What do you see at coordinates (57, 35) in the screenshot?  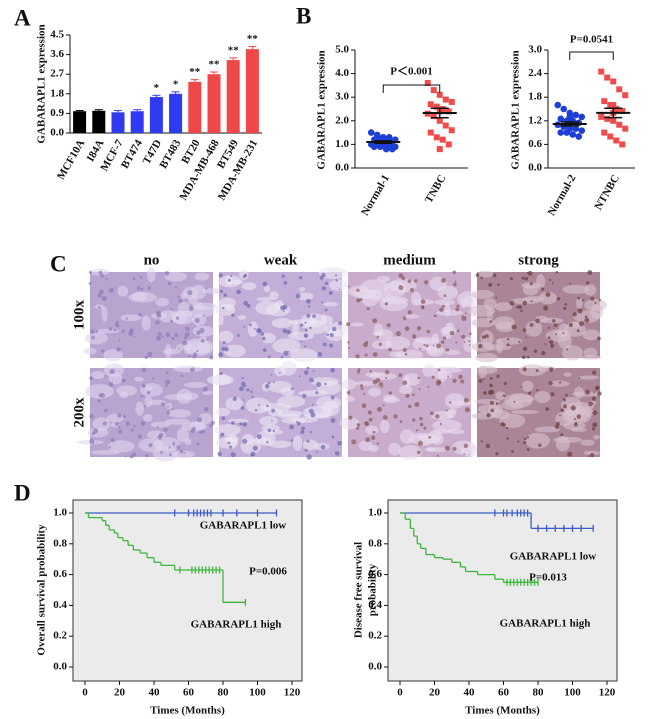 I see `y-tick-label: 4.5` at bounding box center [57, 35].